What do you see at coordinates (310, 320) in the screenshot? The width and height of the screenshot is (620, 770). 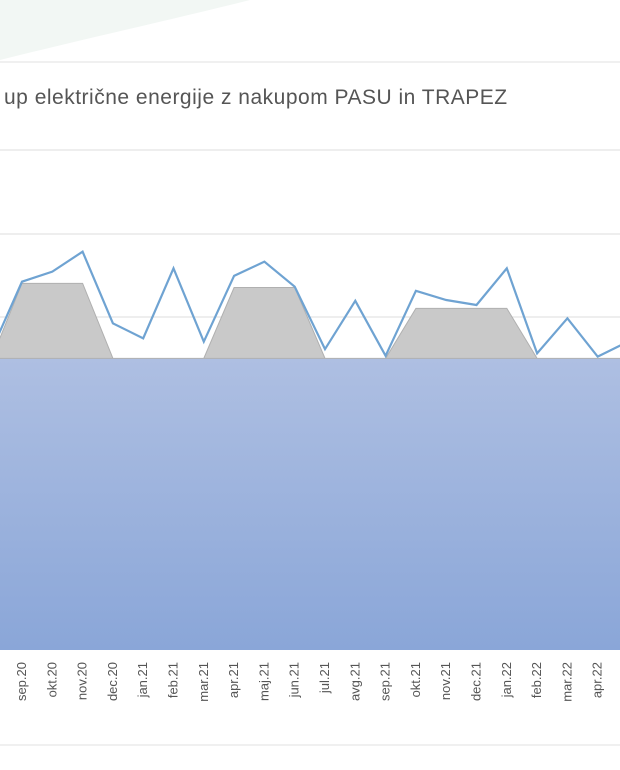 I see `band-area` at bounding box center [310, 320].